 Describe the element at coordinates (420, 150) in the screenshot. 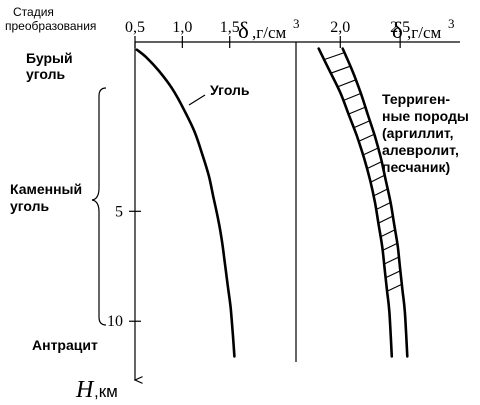

I see `rock-label-line-4: алевролит,` at that location.